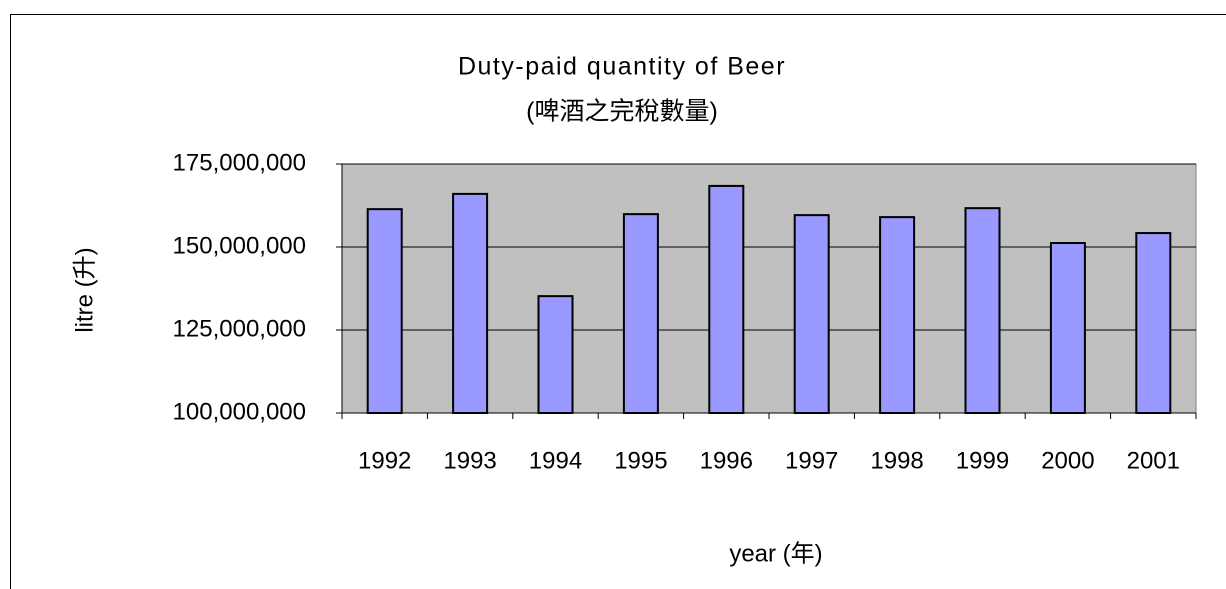  Describe the element at coordinates (775, 553) in the screenshot. I see `x-axis-label: year (年)` at that location.